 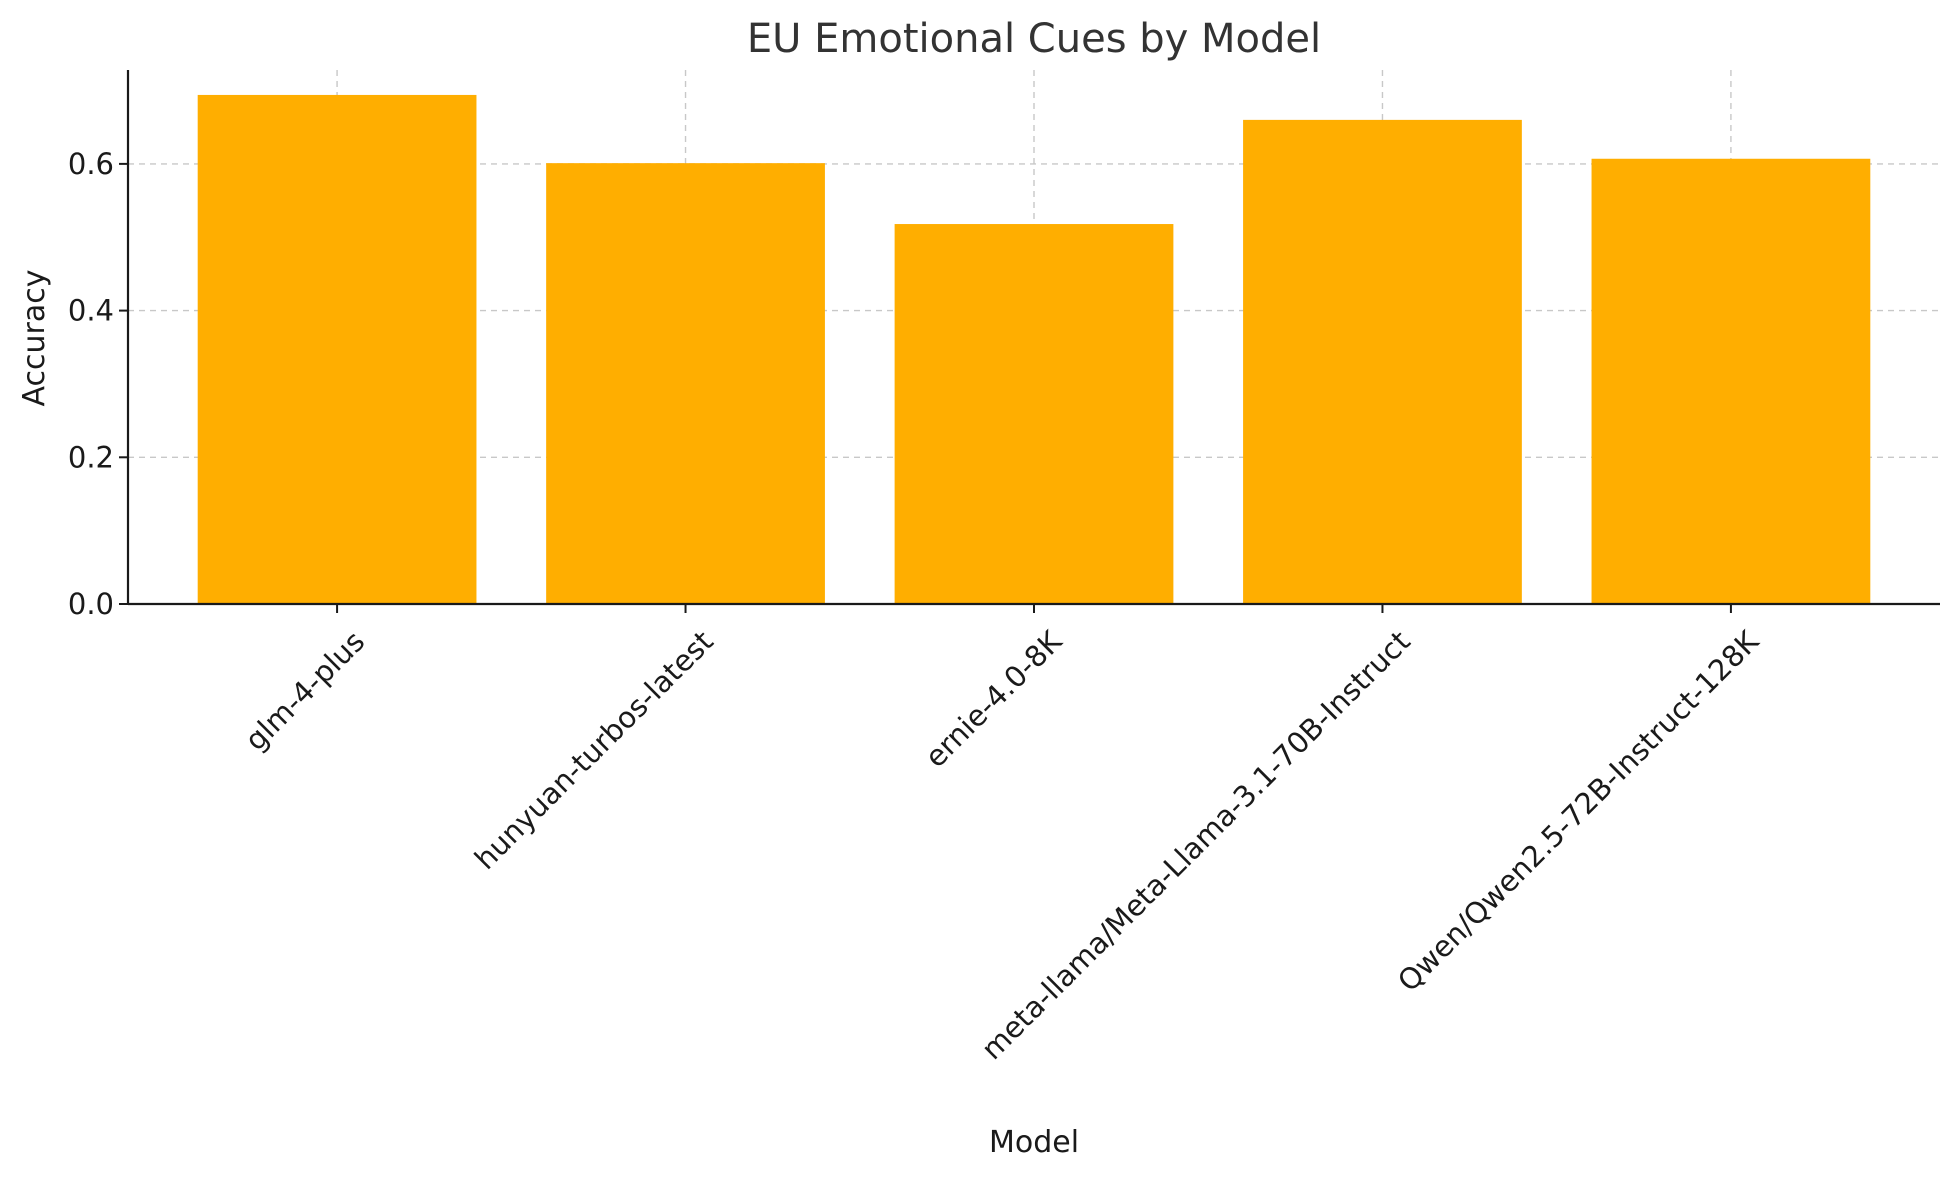 What do you see at coordinates (1196, 845) in the screenshot?
I see `x-tick-label: meta-llama/Meta-Llama-3.1-70B-Instruct` at bounding box center [1196, 845].